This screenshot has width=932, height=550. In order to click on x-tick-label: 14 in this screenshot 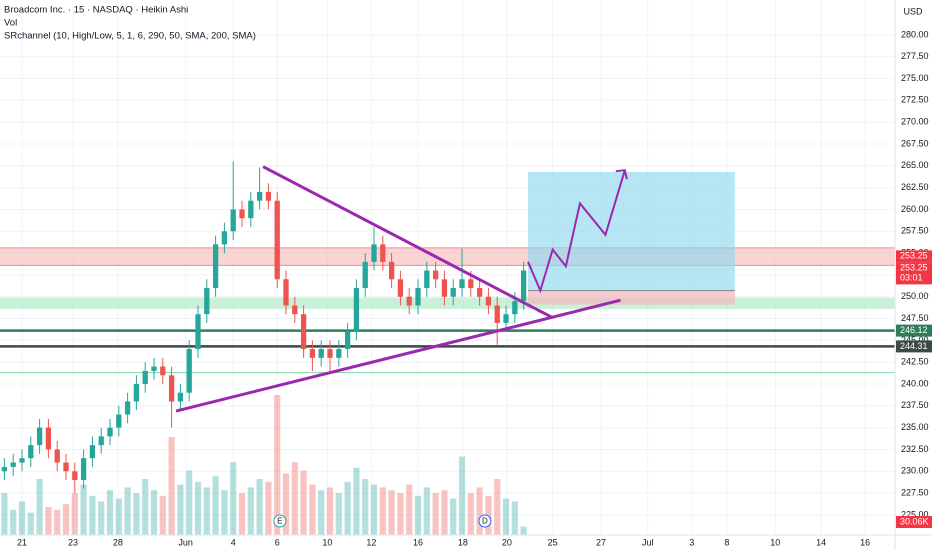, I will do `click(821, 542)`.